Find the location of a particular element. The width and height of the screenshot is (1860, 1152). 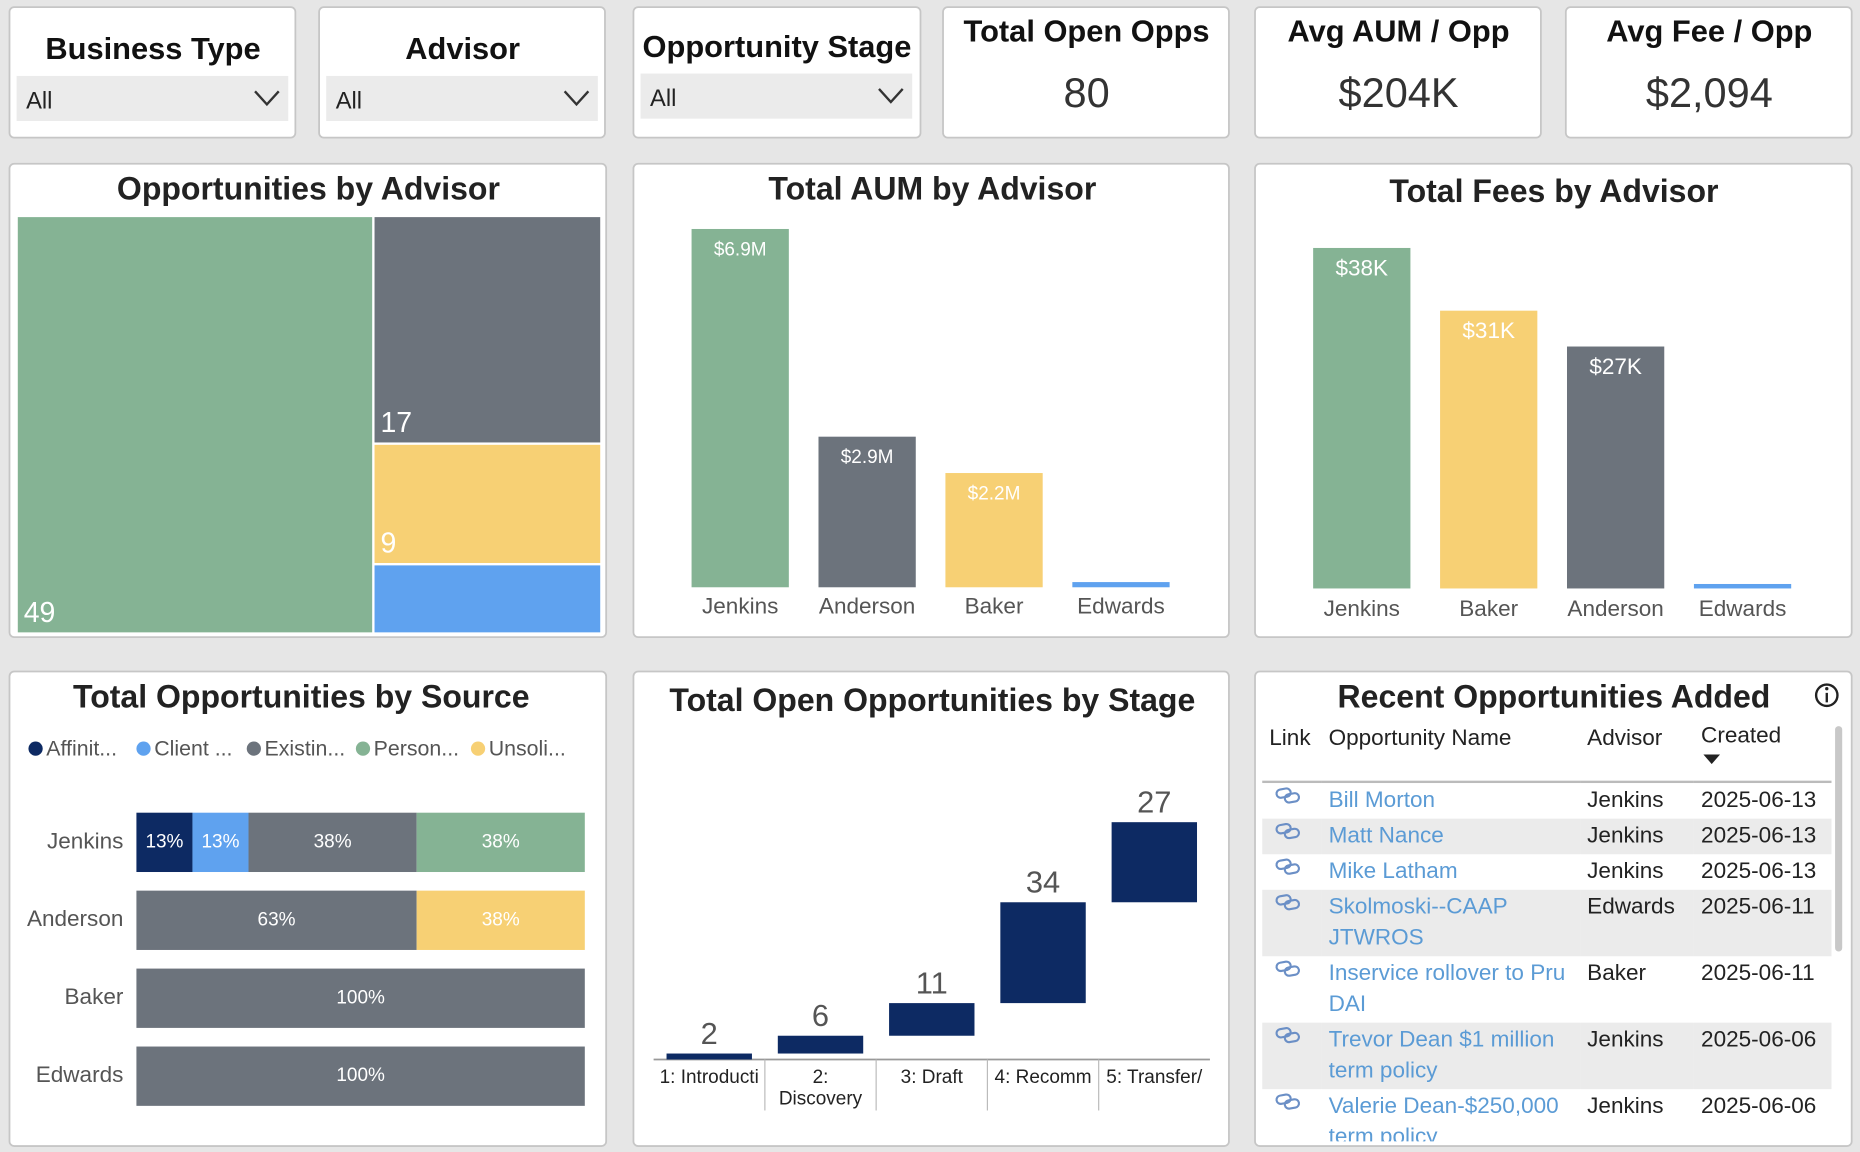

sort-indicator is located at coordinates (1712, 759).